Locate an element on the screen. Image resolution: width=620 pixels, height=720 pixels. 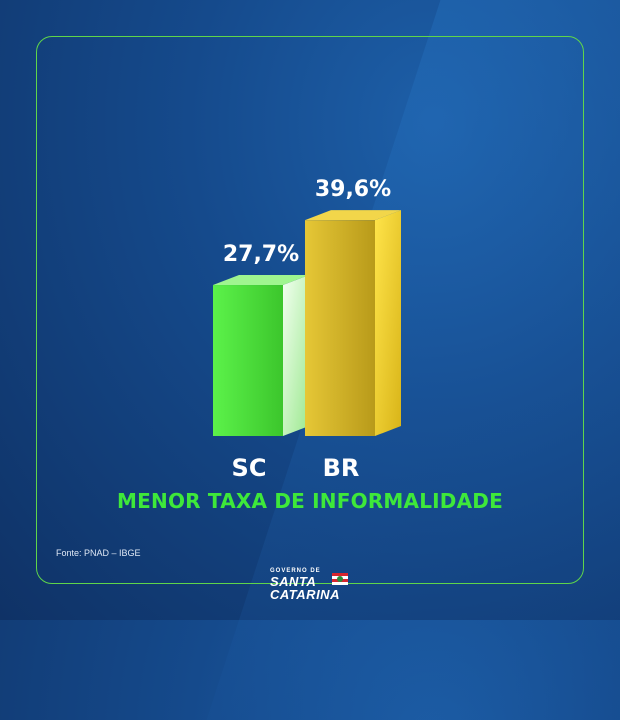
category-label: SC is located at coordinates (249, 468).